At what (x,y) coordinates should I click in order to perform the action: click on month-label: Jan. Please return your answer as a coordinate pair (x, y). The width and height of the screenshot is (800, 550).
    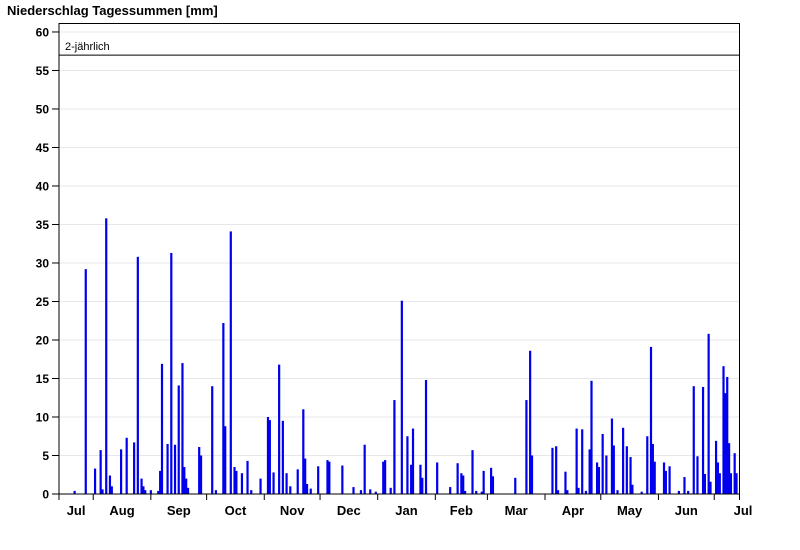
    Looking at the image, I should click on (406, 510).